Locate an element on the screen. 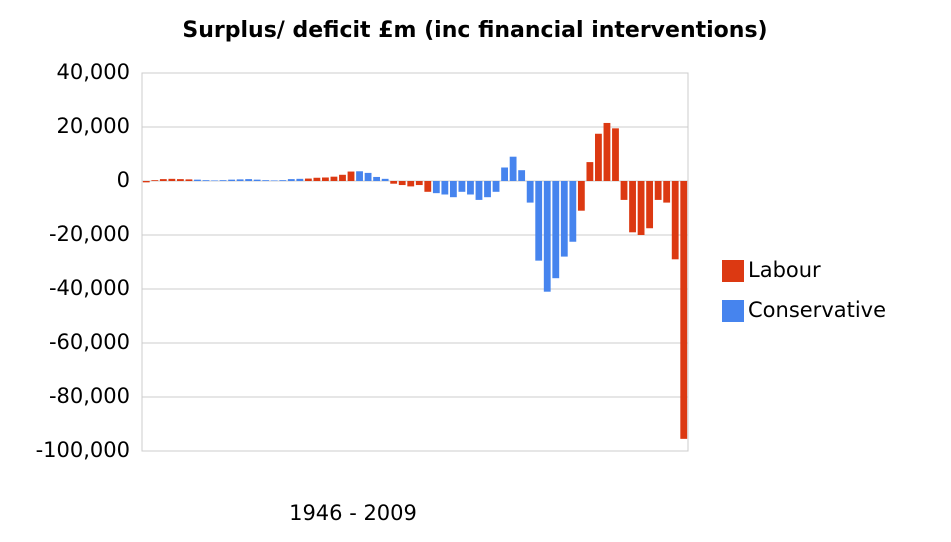  y-tick-label: -80,000 is located at coordinates (89, 396).